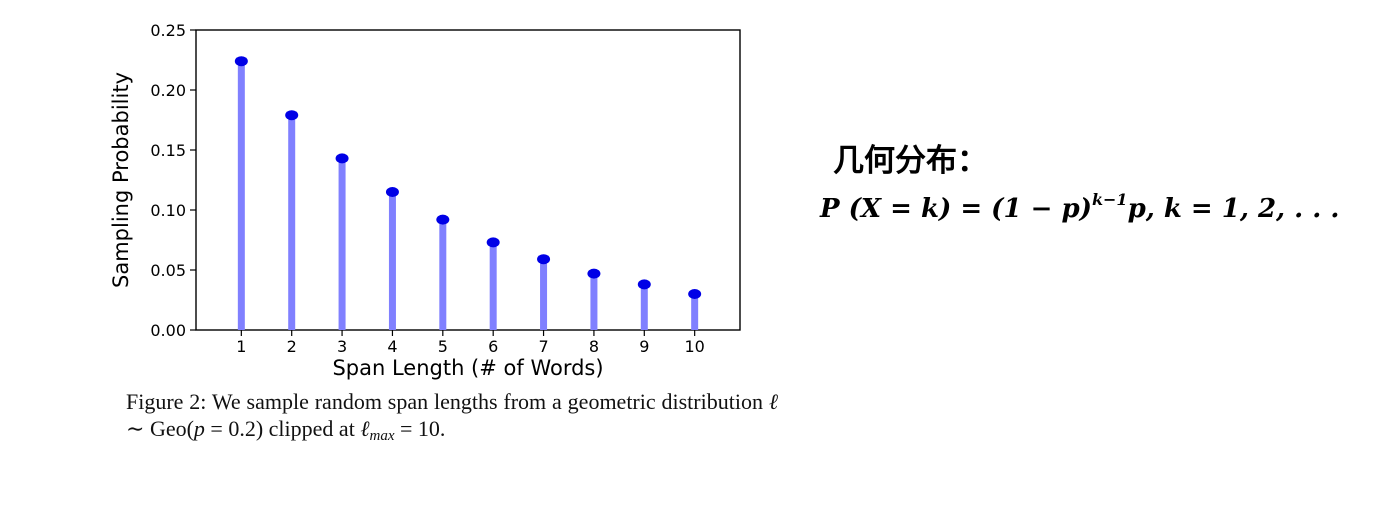  What do you see at coordinates (443, 346) in the screenshot?
I see `x-tick-label: 5` at bounding box center [443, 346].